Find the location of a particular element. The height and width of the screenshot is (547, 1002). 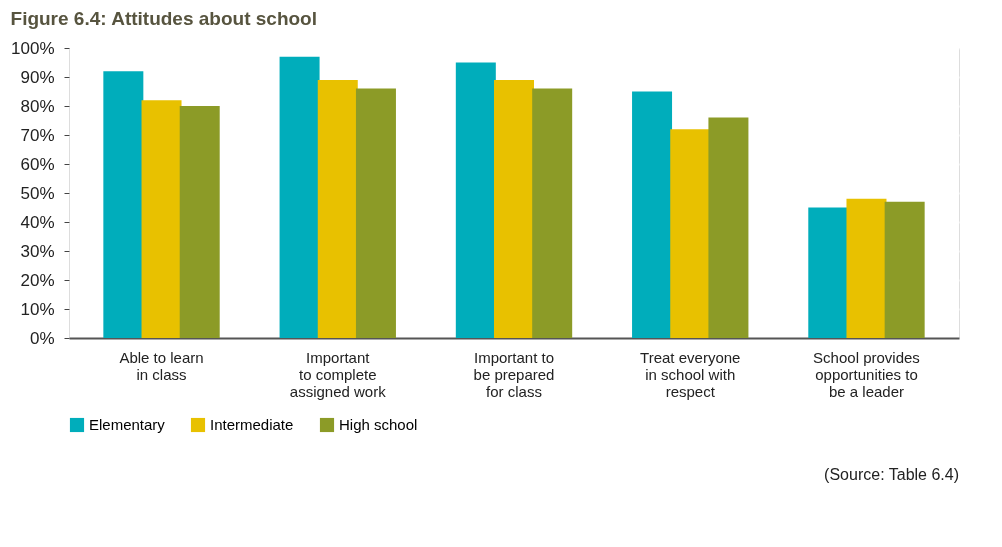

y-tick-label: 40% is located at coordinates (37, 222).